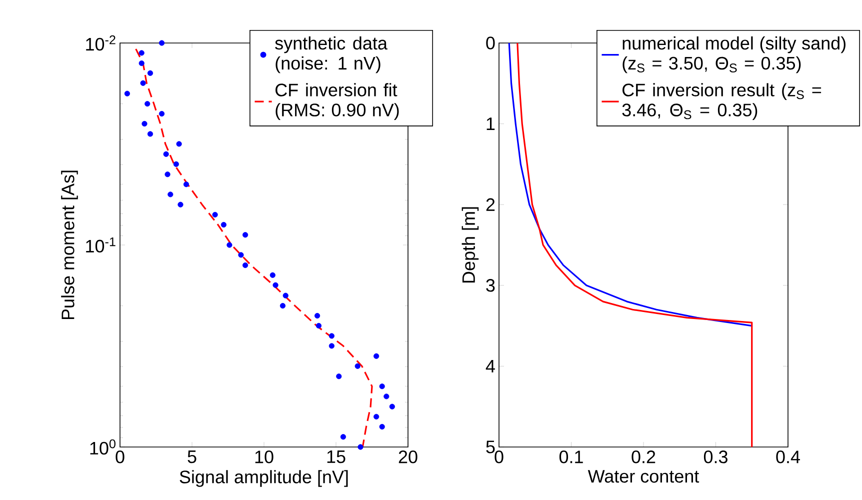 Image resolution: width=862 pixels, height=500 pixels. What do you see at coordinates (101, 43) in the screenshot?
I see `y-tick-label: 10$^{-2}$` at bounding box center [101, 43].